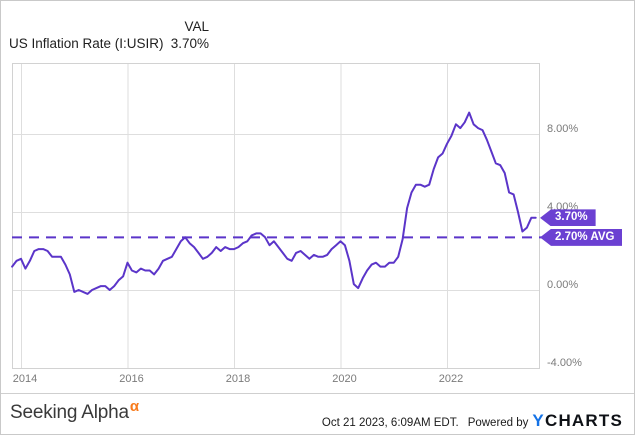  I want to click on x-axis-tick-label: 2022, so click(451, 379).